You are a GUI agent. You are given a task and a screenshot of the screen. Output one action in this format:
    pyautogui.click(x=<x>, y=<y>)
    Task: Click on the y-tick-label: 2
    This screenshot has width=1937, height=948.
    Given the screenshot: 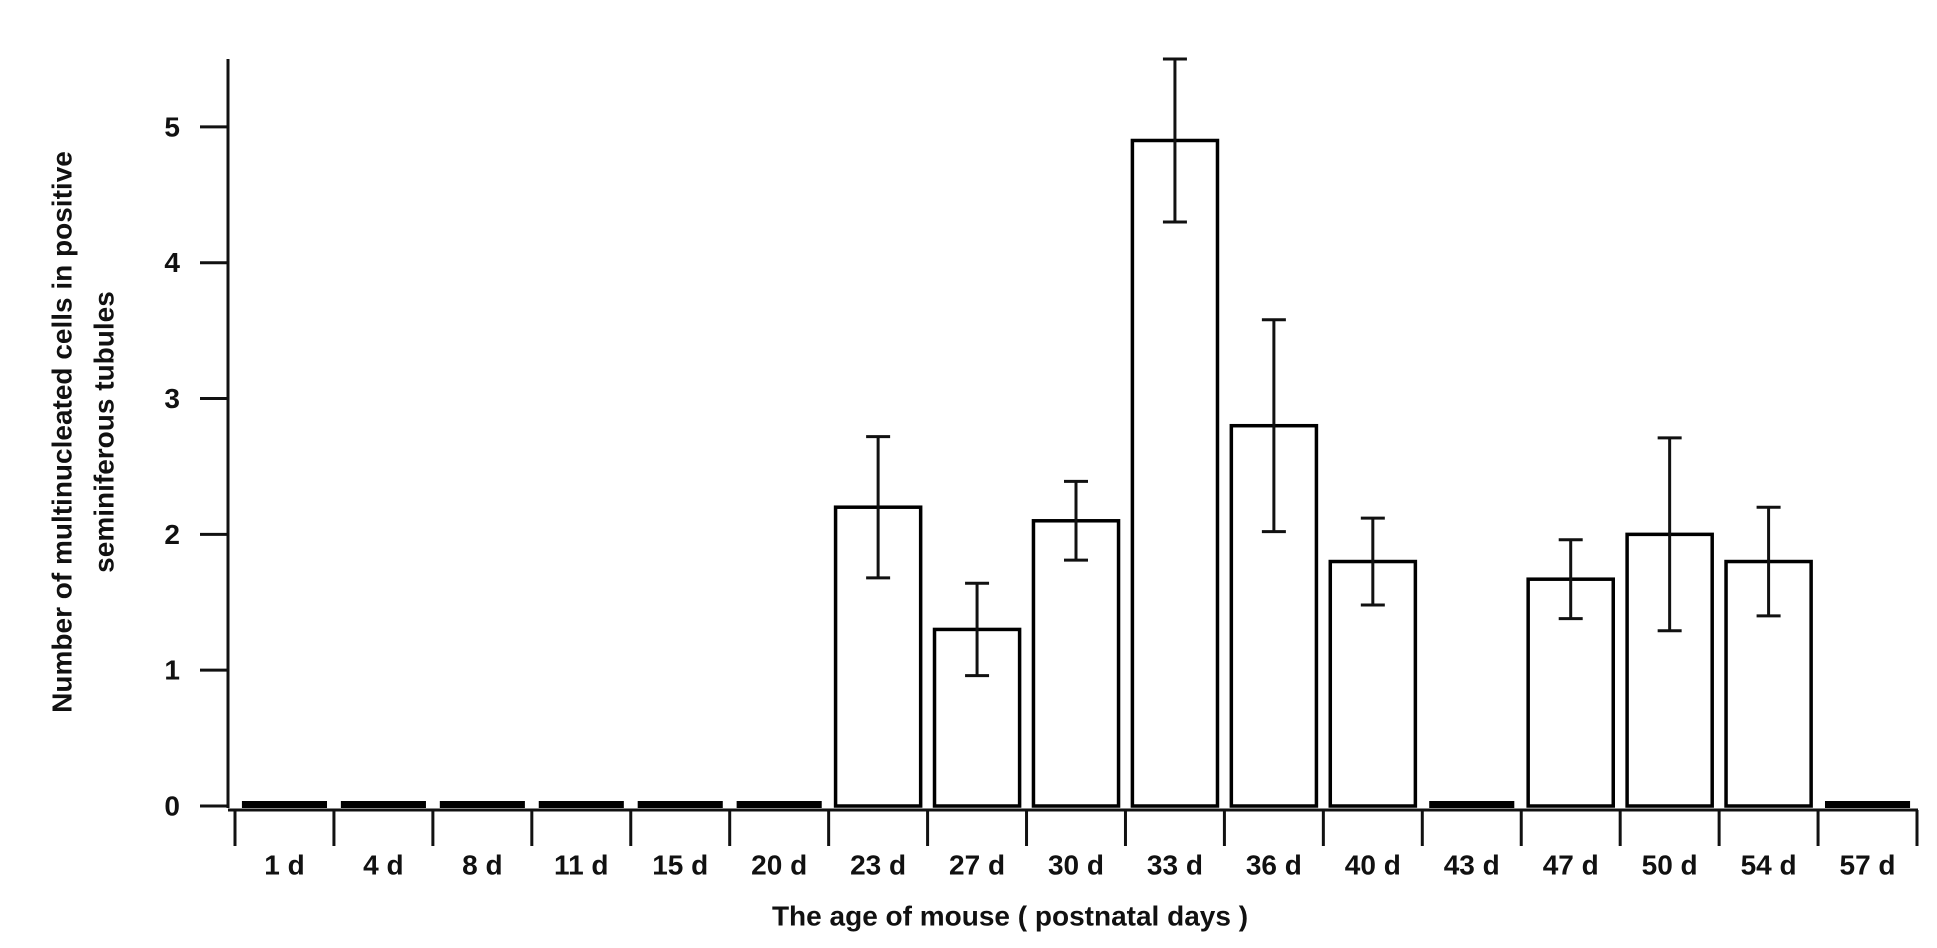 What is the action you would take?
    pyautogui.click(x=172, y=534)
    